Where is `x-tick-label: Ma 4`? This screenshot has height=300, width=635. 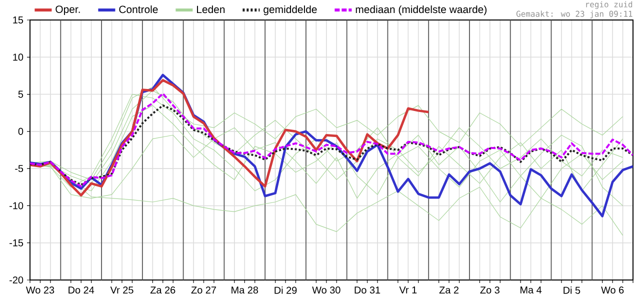
x-tick-label: Ma 4 is located at coordinates (531, 290).